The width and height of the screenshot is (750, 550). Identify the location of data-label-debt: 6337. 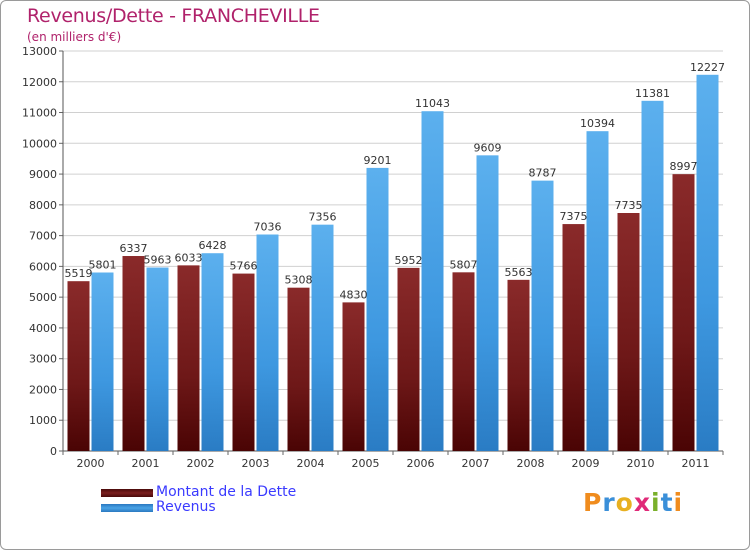
(134, 248).